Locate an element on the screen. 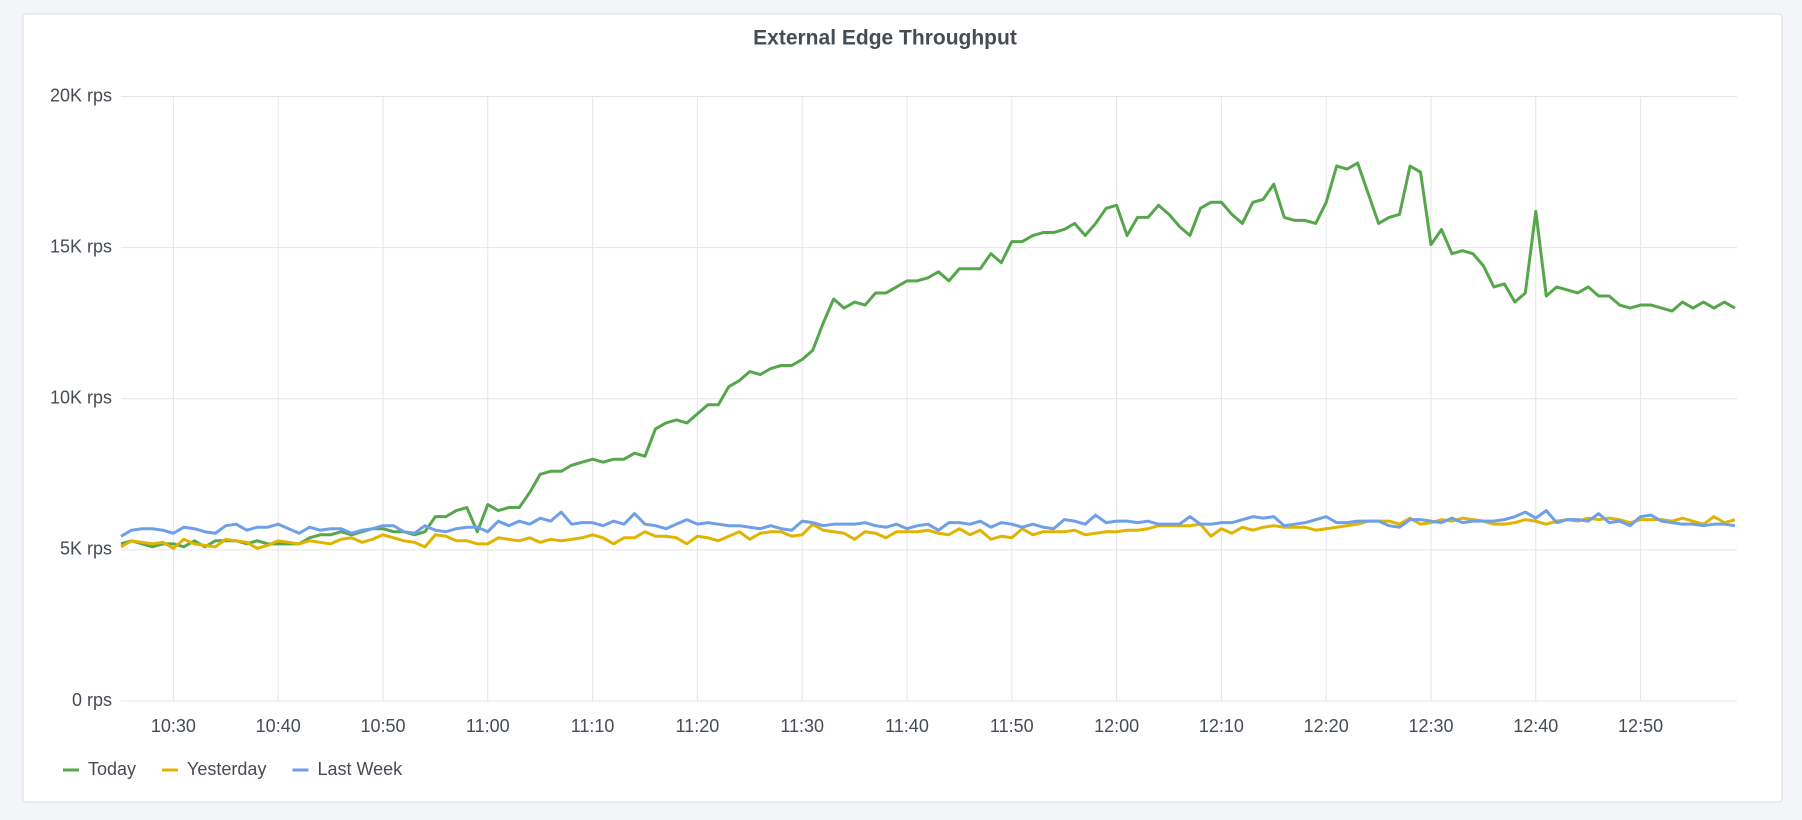 The image size is (1802, 820). x-tick-label: 10:40 is located at coordinates (278, 726).